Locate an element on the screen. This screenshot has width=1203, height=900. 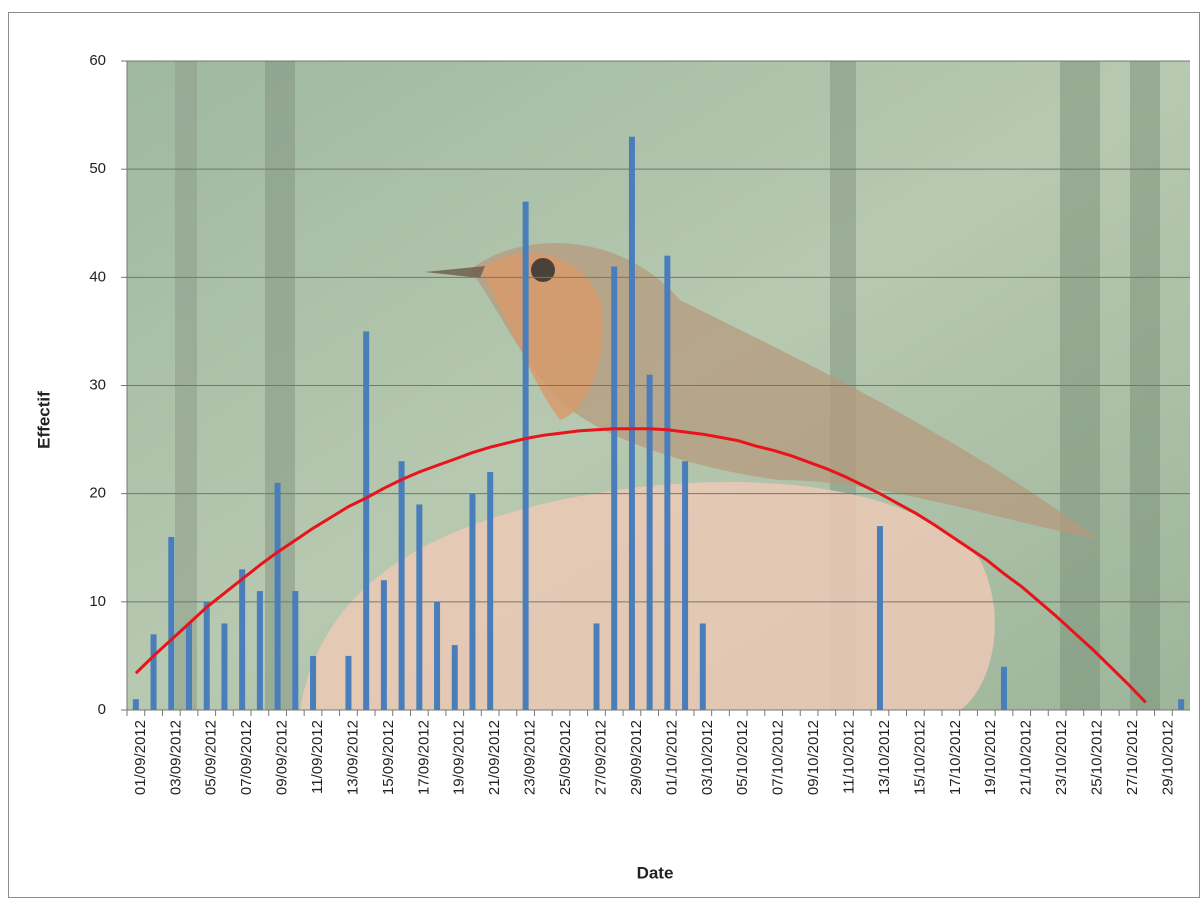
y-tick-label: 0 is located at coordinates (102, 709).